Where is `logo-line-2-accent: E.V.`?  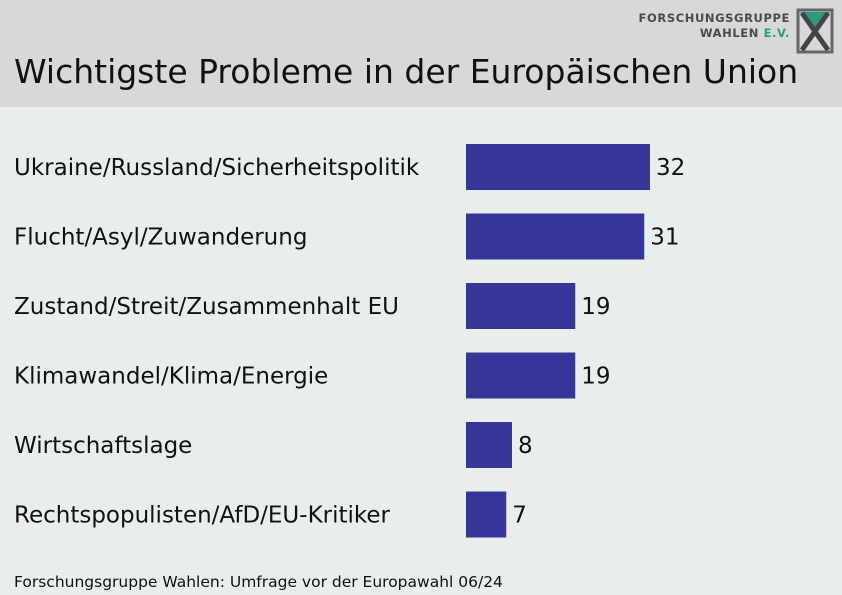
logo-line-2-accent: E.V. is located at coordinates (776, 33).